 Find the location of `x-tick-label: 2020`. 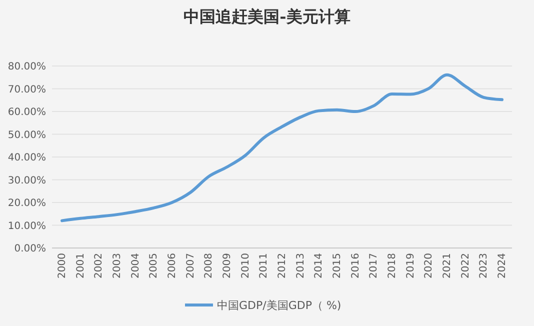

x-tick-label: 2020 is located at coordinates (429, 265).